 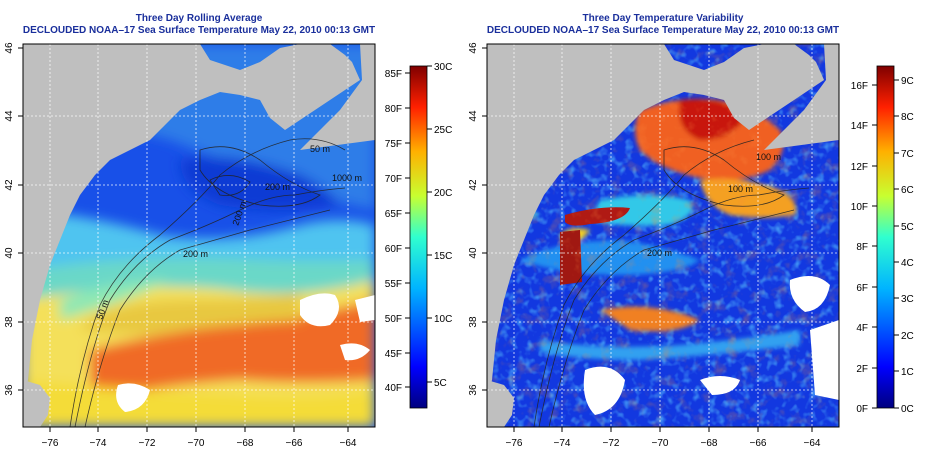 What do you see at coordinates (611, 443) in the screenshot?
I see `right-x-tick: −72` at bounding box center [611, 443].